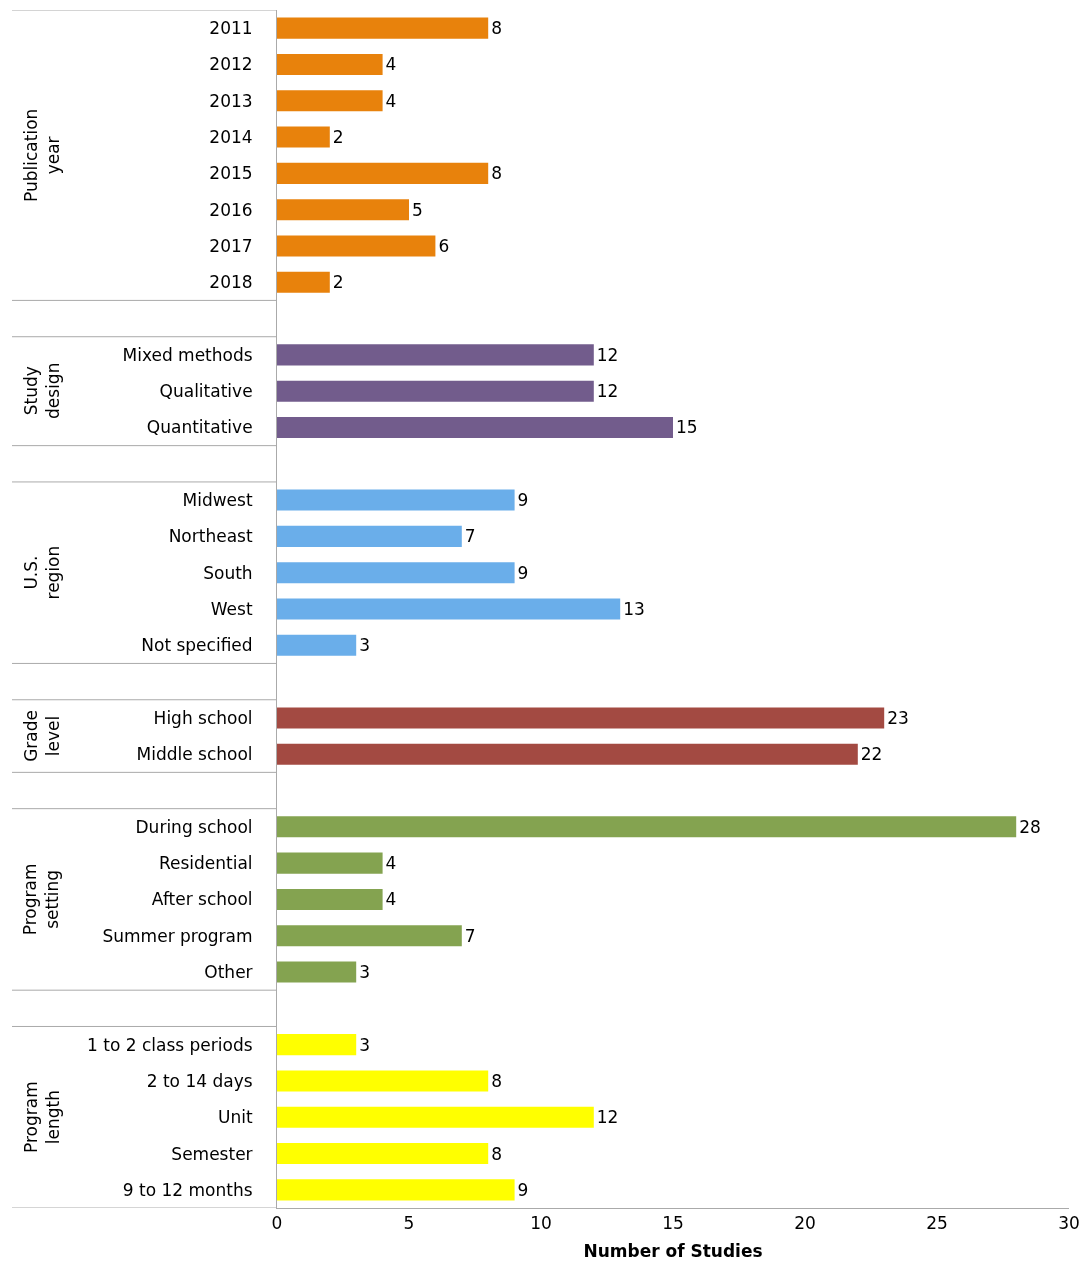  What do you see at coordinates (212, 1153) in the screenshot?
I see `y-tick-label: Semester` at bounding box center [212, 1153].